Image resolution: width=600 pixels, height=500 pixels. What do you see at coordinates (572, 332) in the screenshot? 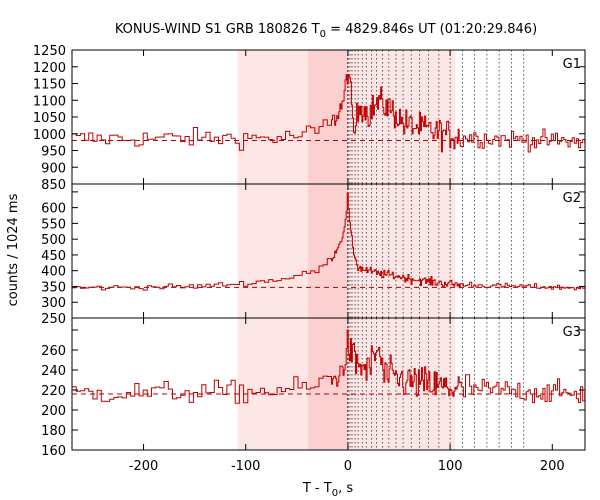
I see `panel-name-label: G3` at bounding box center [572, 332].